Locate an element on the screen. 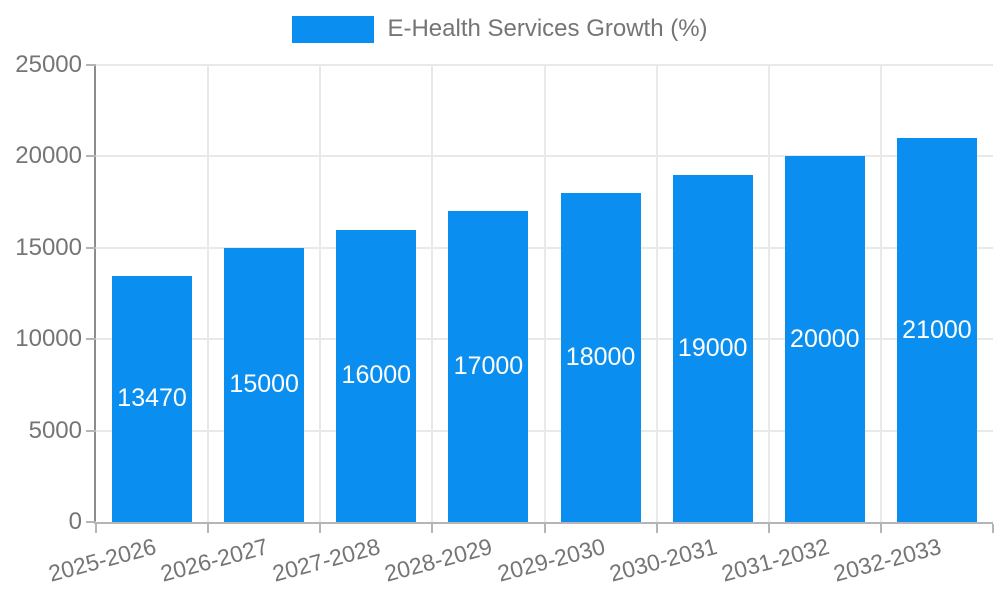 This screenshot has width=1000, height=600. bar-value-label: 15000 is located at coordinates (264, 384).